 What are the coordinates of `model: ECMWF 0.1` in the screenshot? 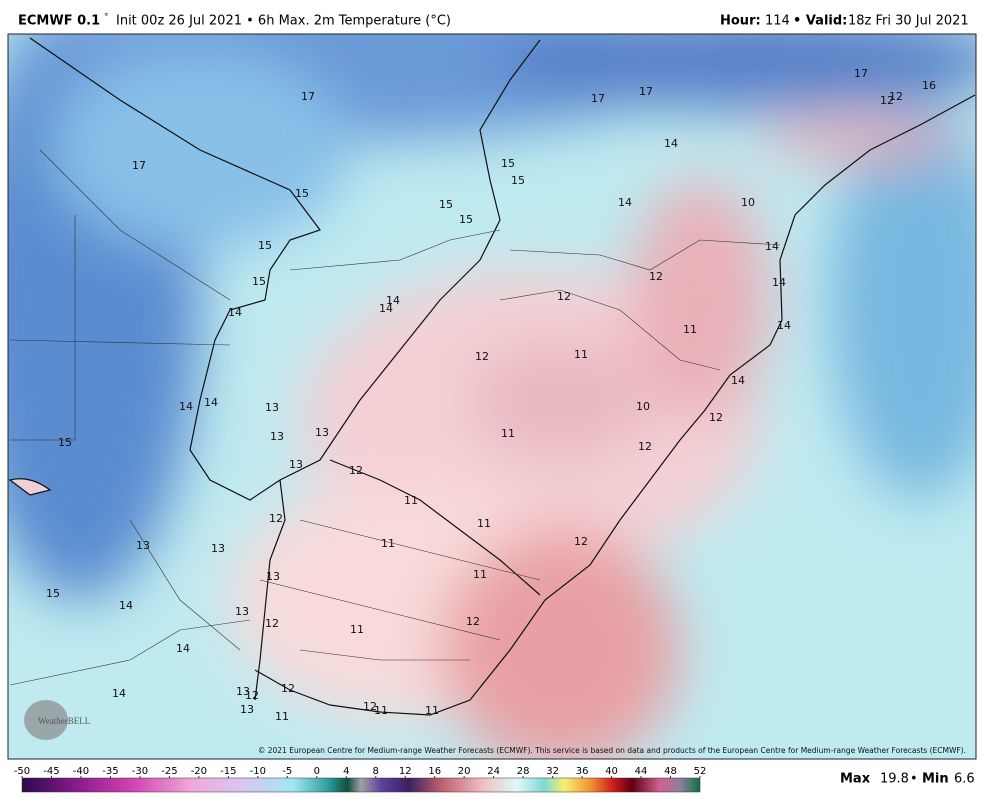 It's located at (59, 21).